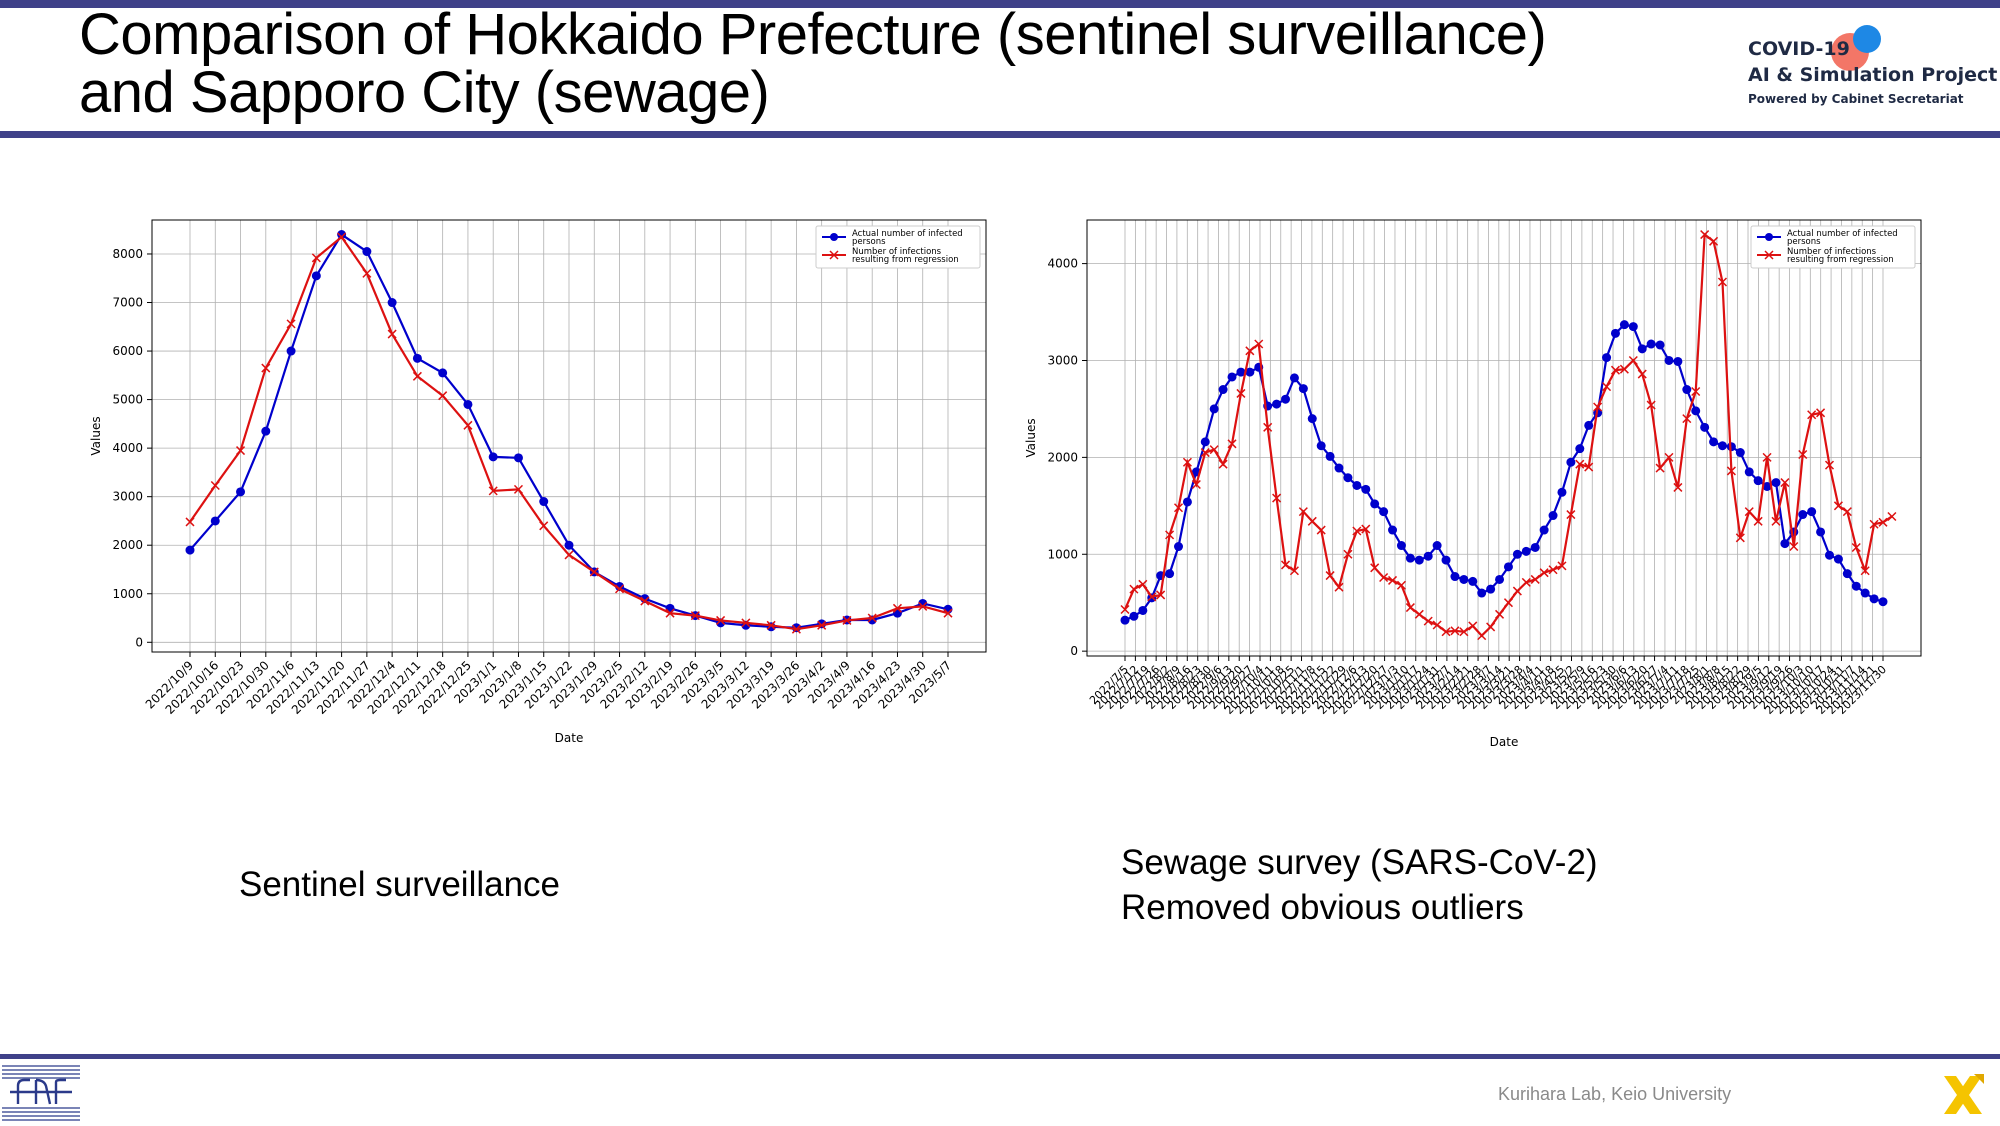 This screenshot has width=2000, height=1126. I want to click on y-tick-label: 0, so click(1074, 651).